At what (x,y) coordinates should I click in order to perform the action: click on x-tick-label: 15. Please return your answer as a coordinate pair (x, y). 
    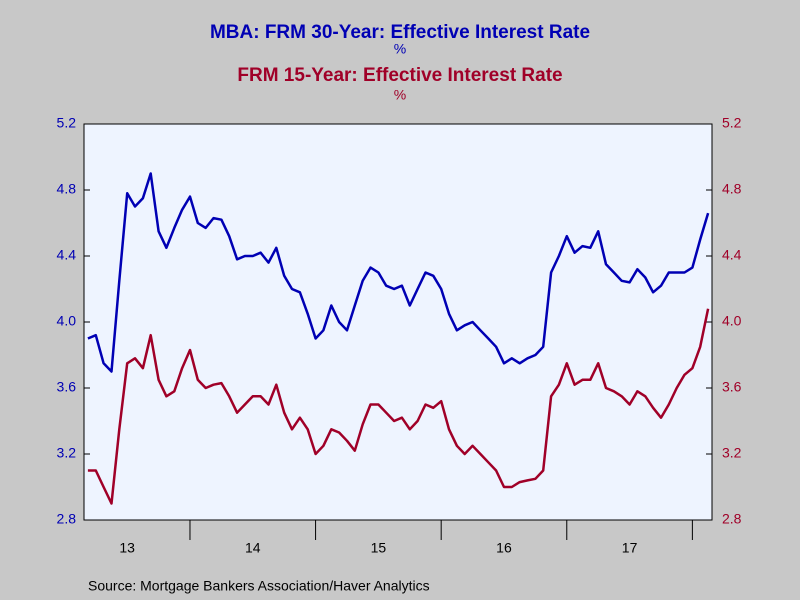
    Looking at the image, I should click on (379, 548).